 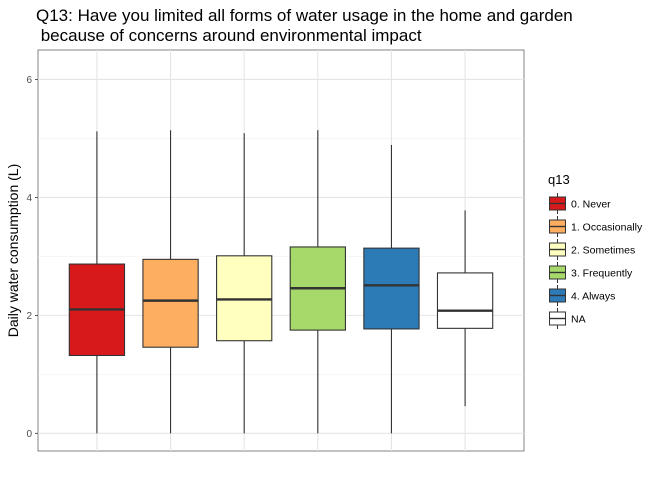 What do you see at coordinates (559, 179) in the screenshot?
I see `legend-title: q13` at bounding box center [559, 179].